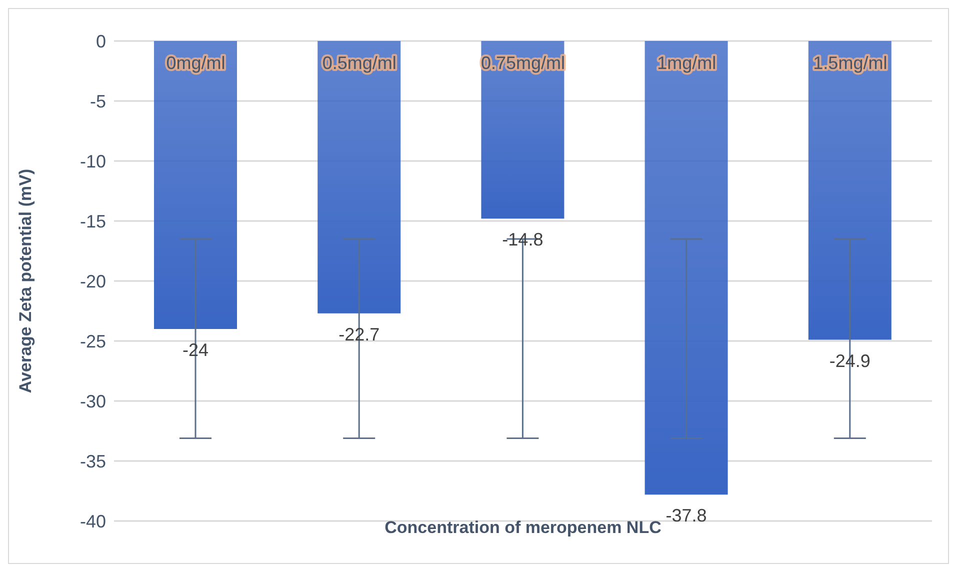  Describe the element at coordinates (101, 41) in the screenshot. I see `y-tick-label: 0` at that location.